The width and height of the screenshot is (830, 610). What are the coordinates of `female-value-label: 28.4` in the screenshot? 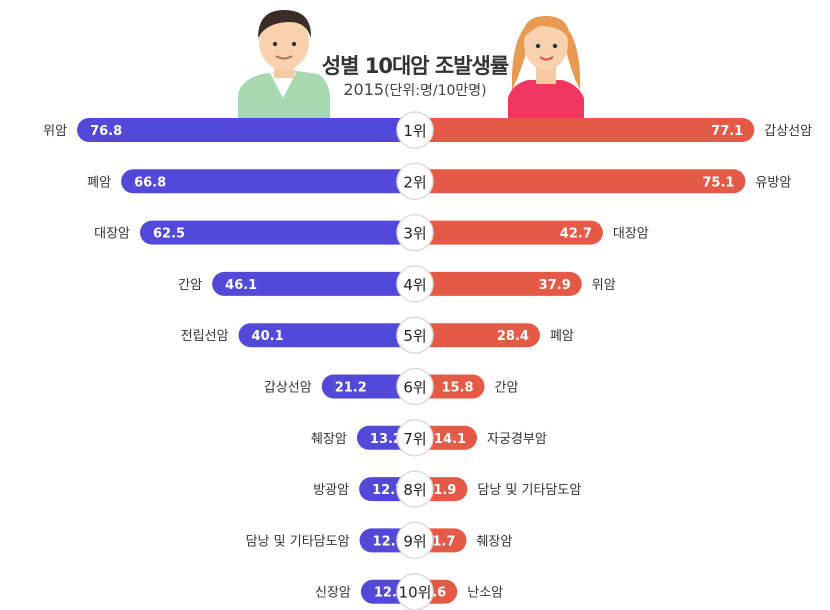 It's located at (513, 336).